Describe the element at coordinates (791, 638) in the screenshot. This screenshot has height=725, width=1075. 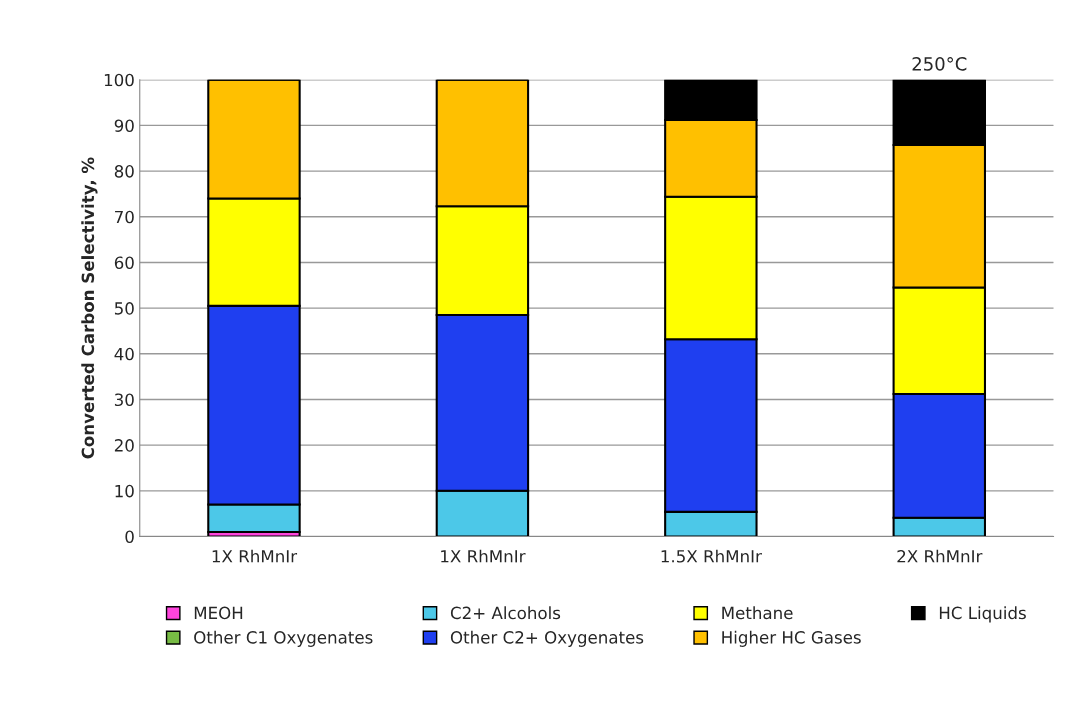
I see `legend-label: Higher HC Gases` at that location.